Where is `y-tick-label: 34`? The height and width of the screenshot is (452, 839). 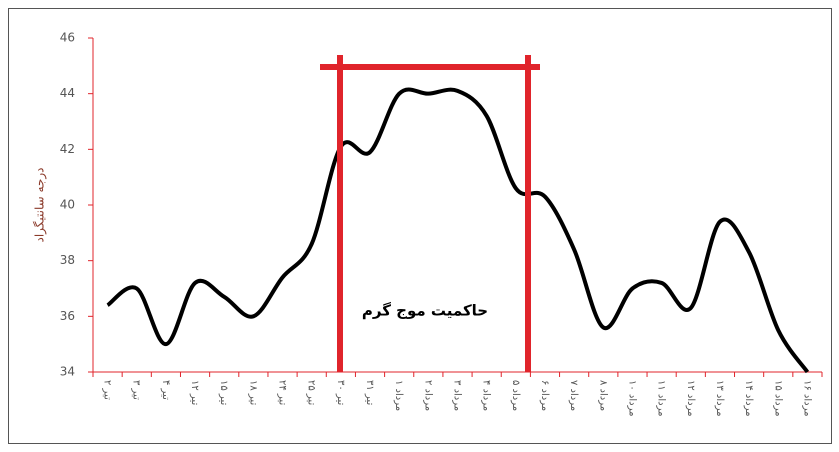
y-tick-label: 34 is located at coordinates (67, 372).